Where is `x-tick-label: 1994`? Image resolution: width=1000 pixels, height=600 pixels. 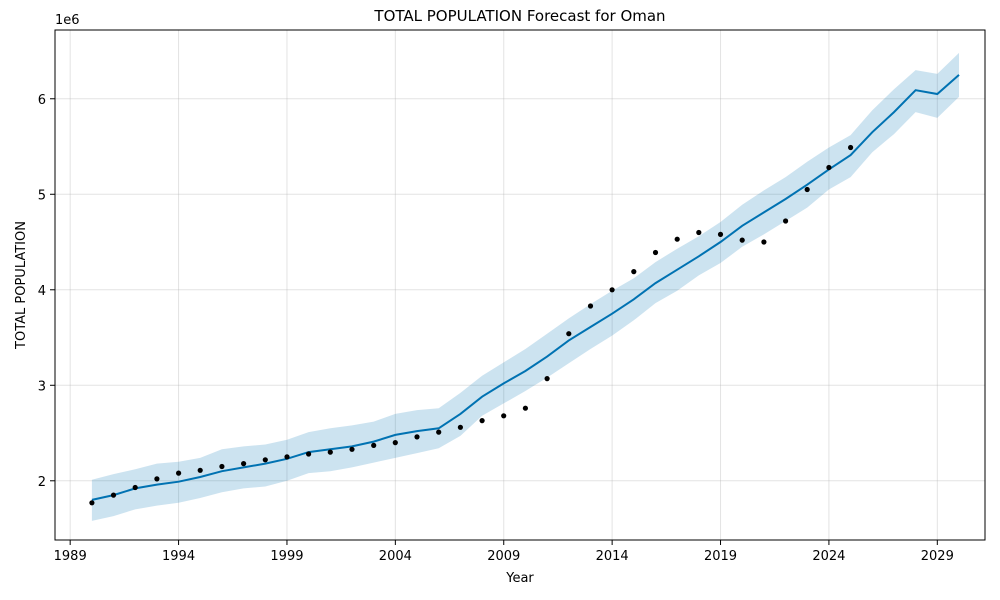 x-tick-label: 1994 is located at coordinates (178, 556).